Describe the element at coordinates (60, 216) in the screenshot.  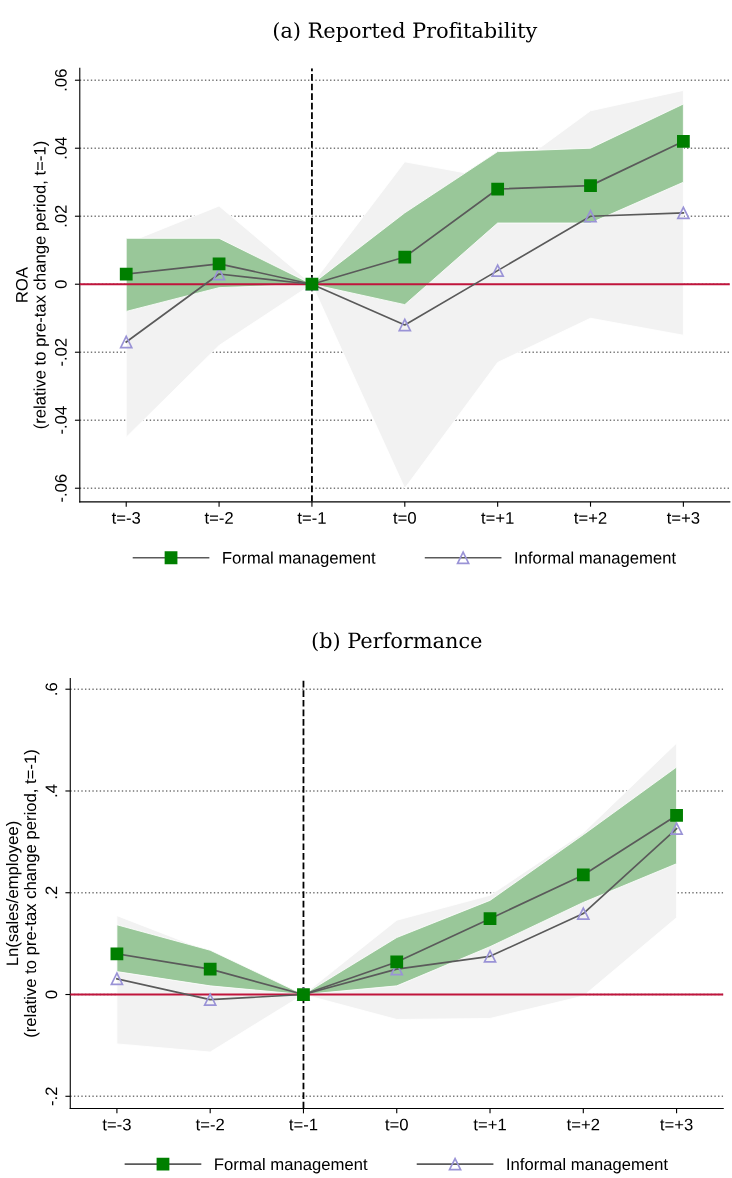
I see `y-tick-label: .02` at that location.